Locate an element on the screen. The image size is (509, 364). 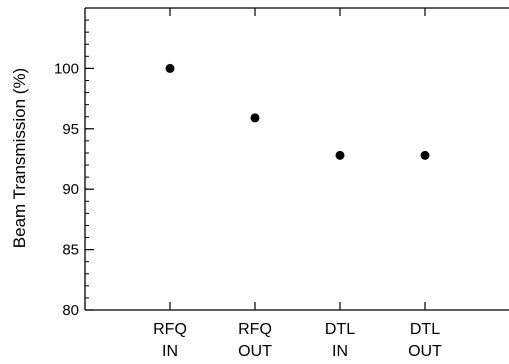
y-axis-title: Beam Transmission (%) is located at coordinates (19, 158).